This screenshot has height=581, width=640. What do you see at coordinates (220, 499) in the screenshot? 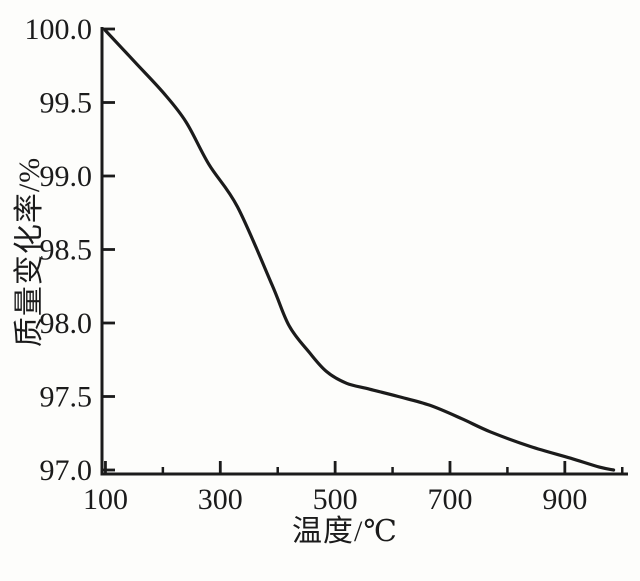
I see `x-tick-label: 300` at bounding box center [220, 499].